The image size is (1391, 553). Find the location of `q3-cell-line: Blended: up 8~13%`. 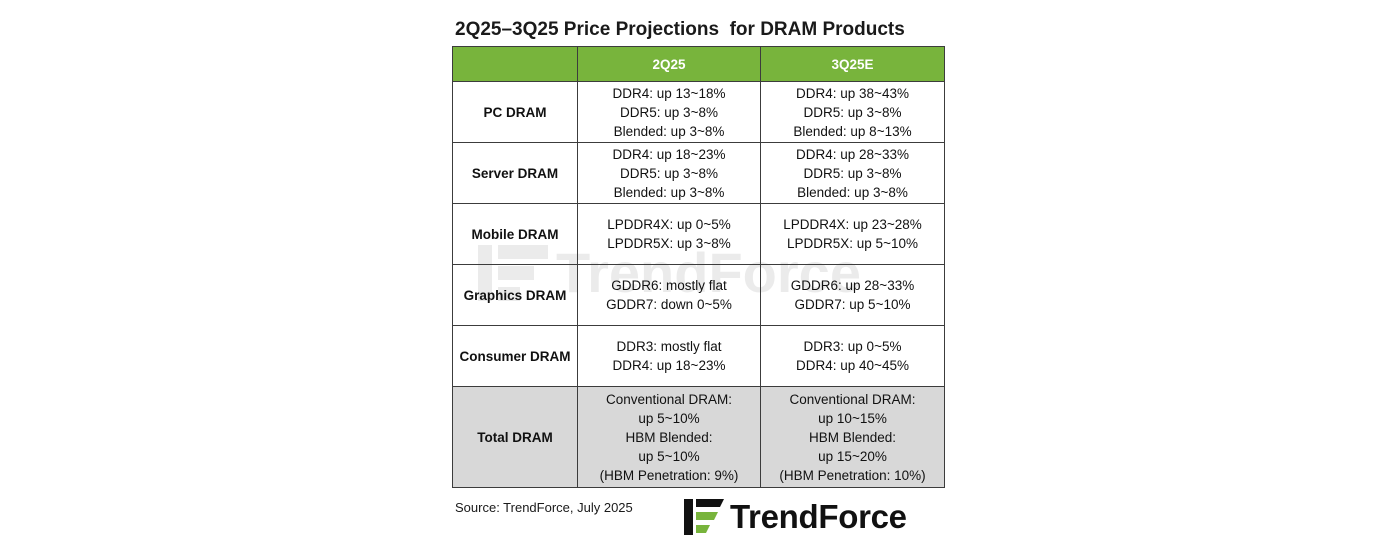

q3-cell-line: Blended: up 8~13% is located at coordinates (852, 131).